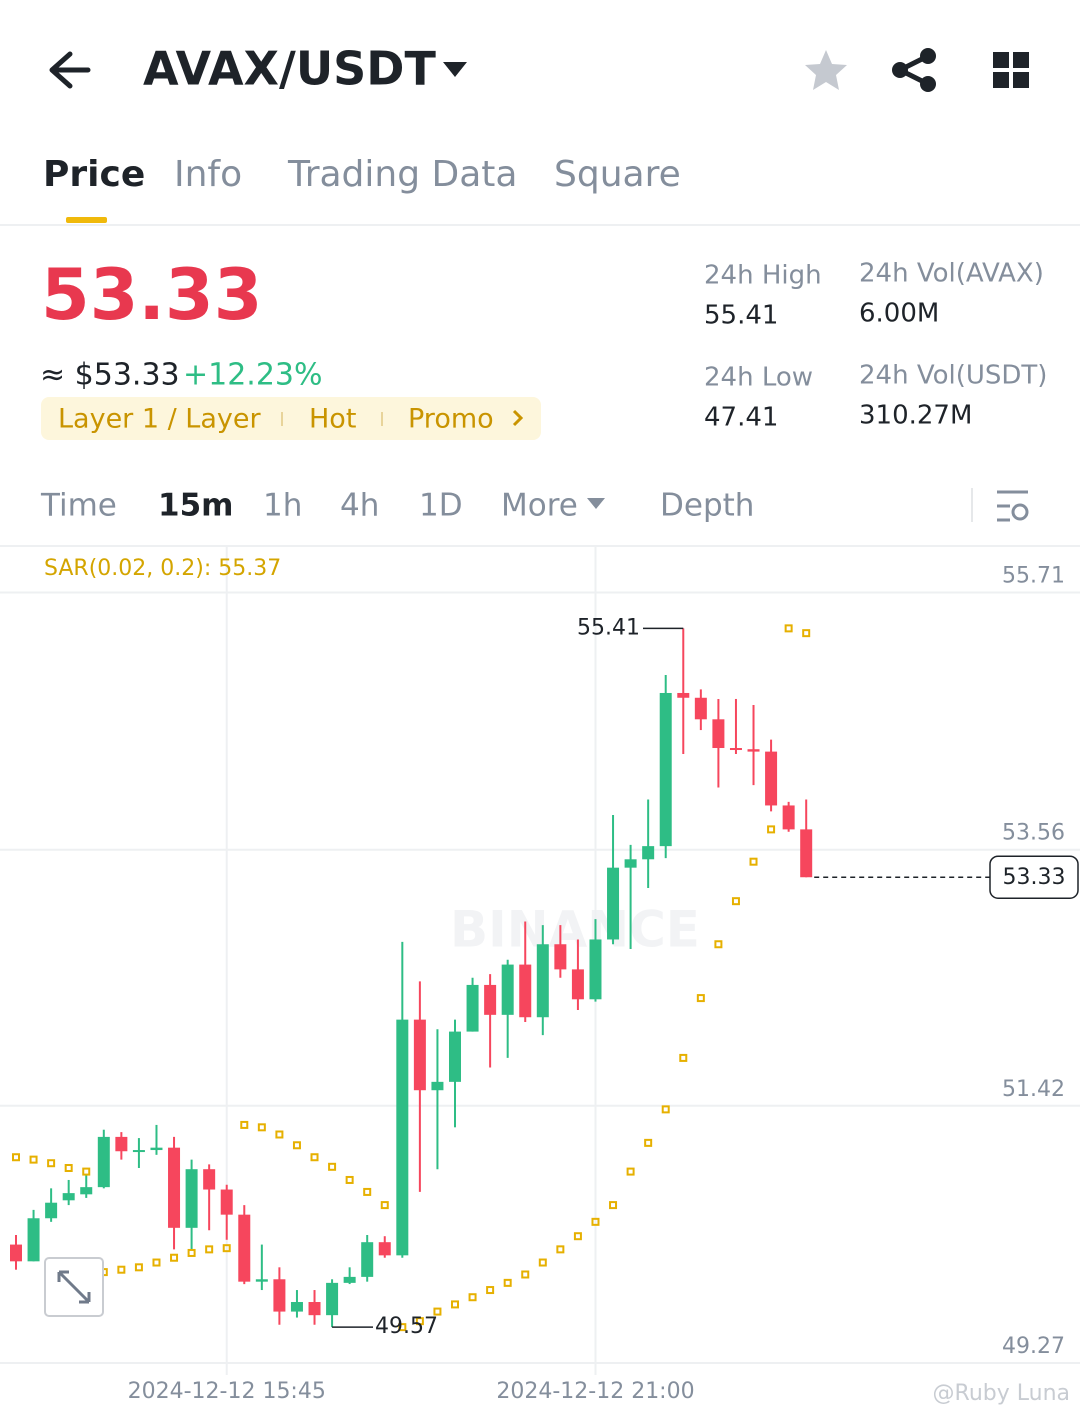 The width and height of the screenshot is (1080, 1416). What do you see at coordinates (227, 1391) in the screenshot?
I see `x-tick-label: 2024-12-12 15:45` at bounding box center [227, 1391].